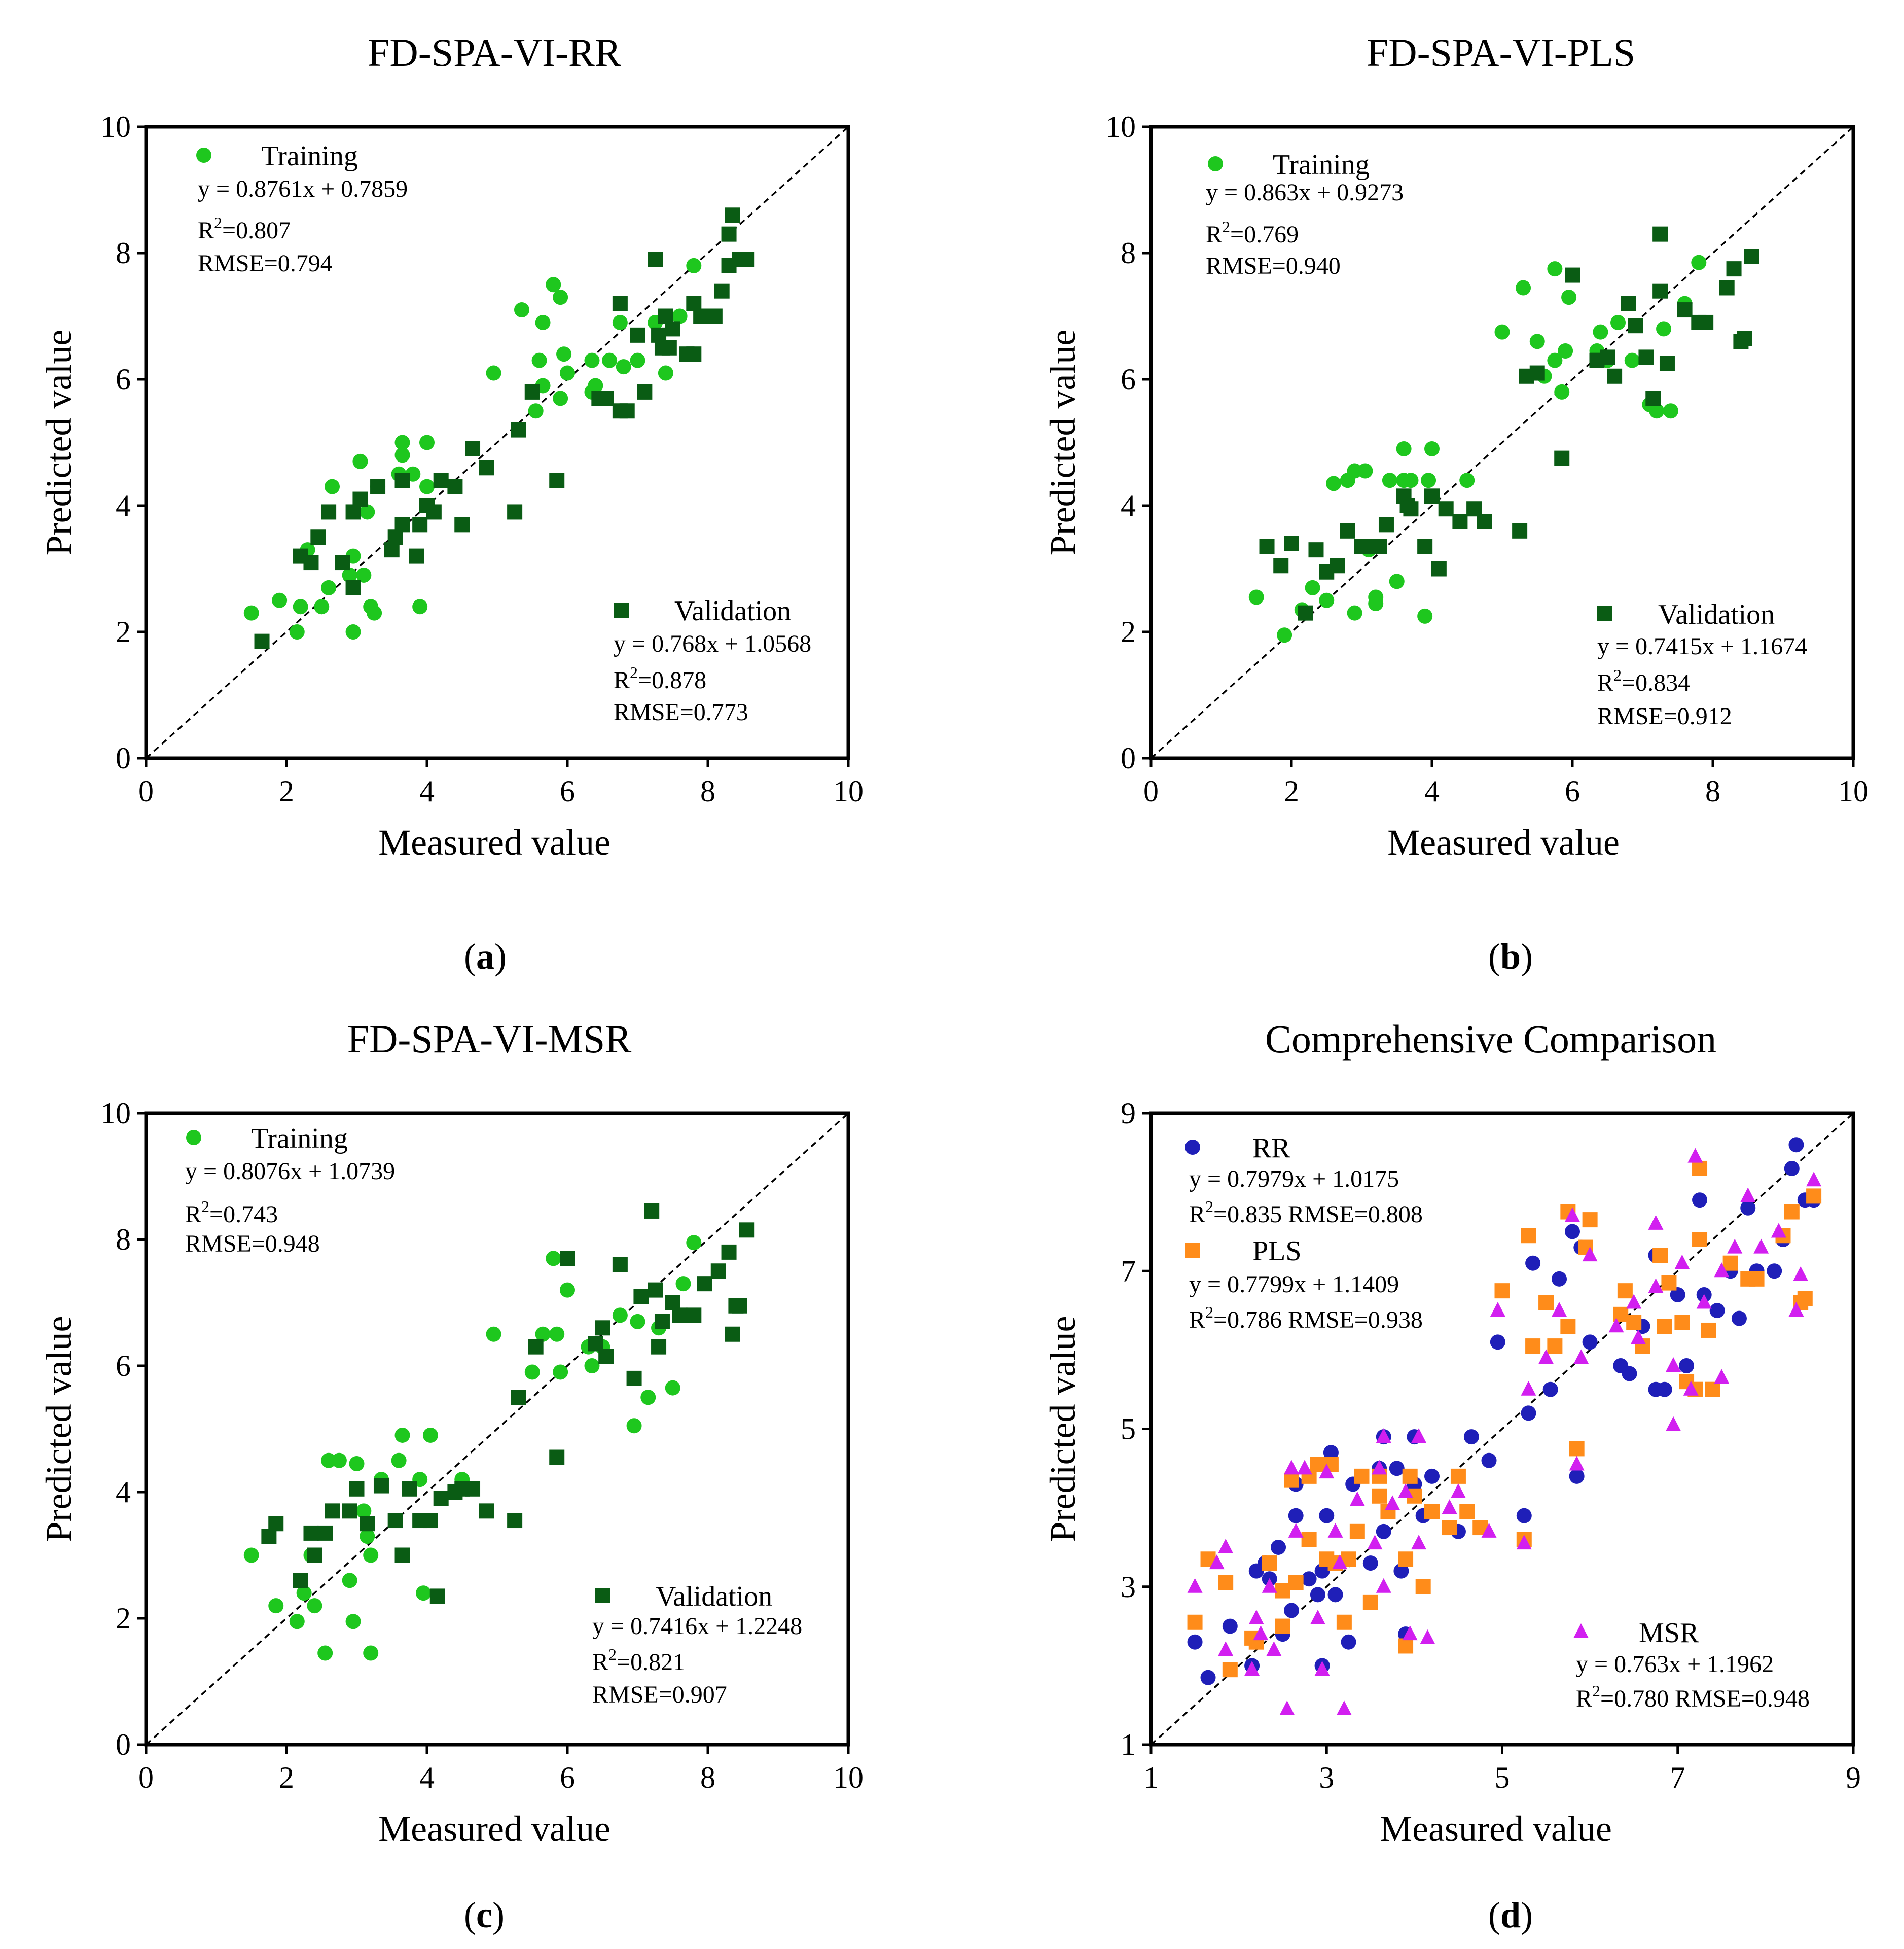 The height and width of the screenshot is (1949, 1904). What do you see at coordinates (712, 643) in the screenshot?
I see `regression-equation: y = 0.768x + 1.0568` at bounding box center [712, 643].